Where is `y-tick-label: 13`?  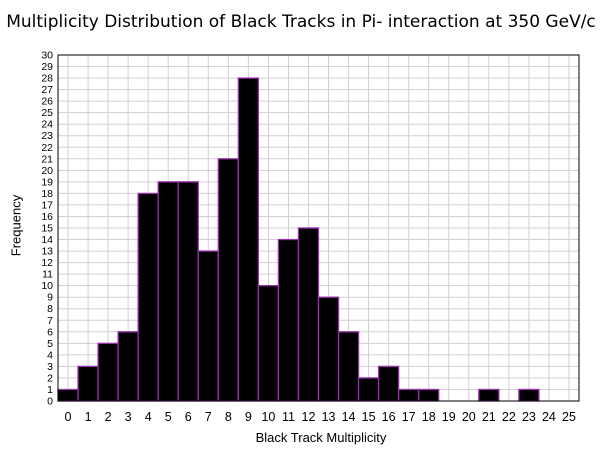
y-tick-label: 13 is located at coordinates (47, 252).